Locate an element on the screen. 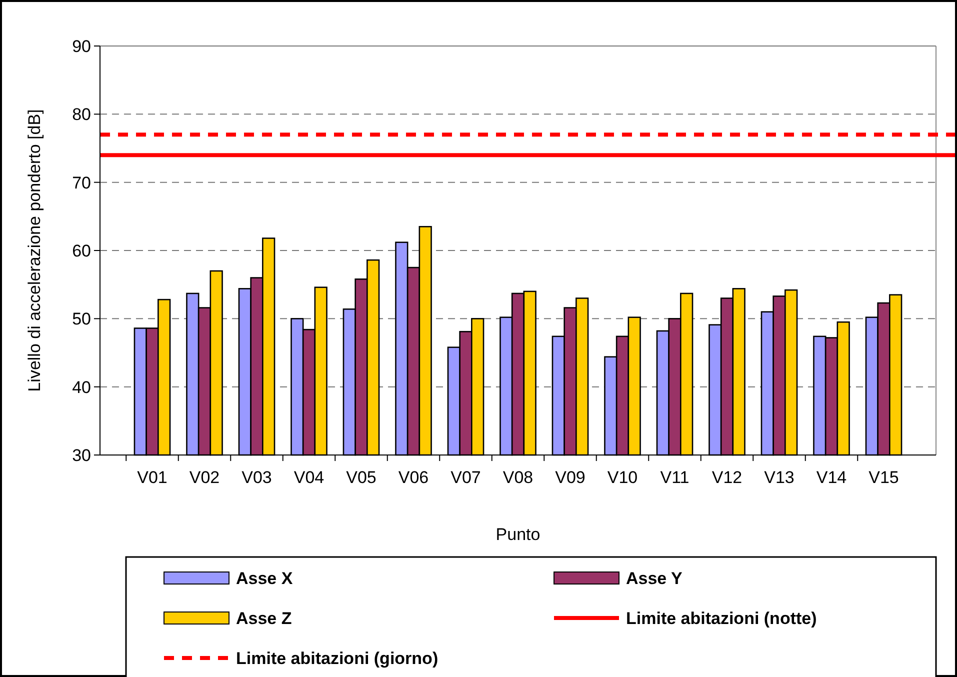 The height and width of the screenshot is (677, 957). x-tick-label: V01 is located at coordinates (152, 477).